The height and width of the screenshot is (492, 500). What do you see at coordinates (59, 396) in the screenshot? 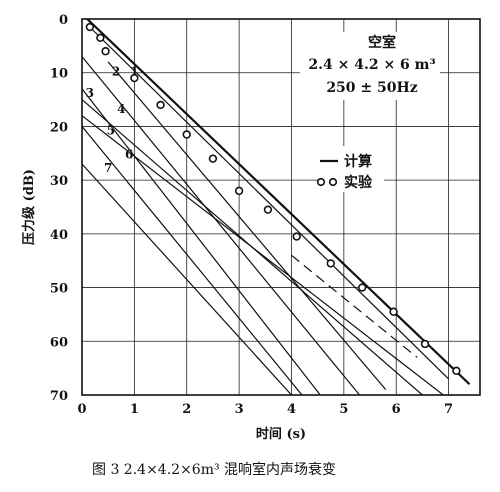
I see `y-tick-label: 70` at bounding box center [59, 396].